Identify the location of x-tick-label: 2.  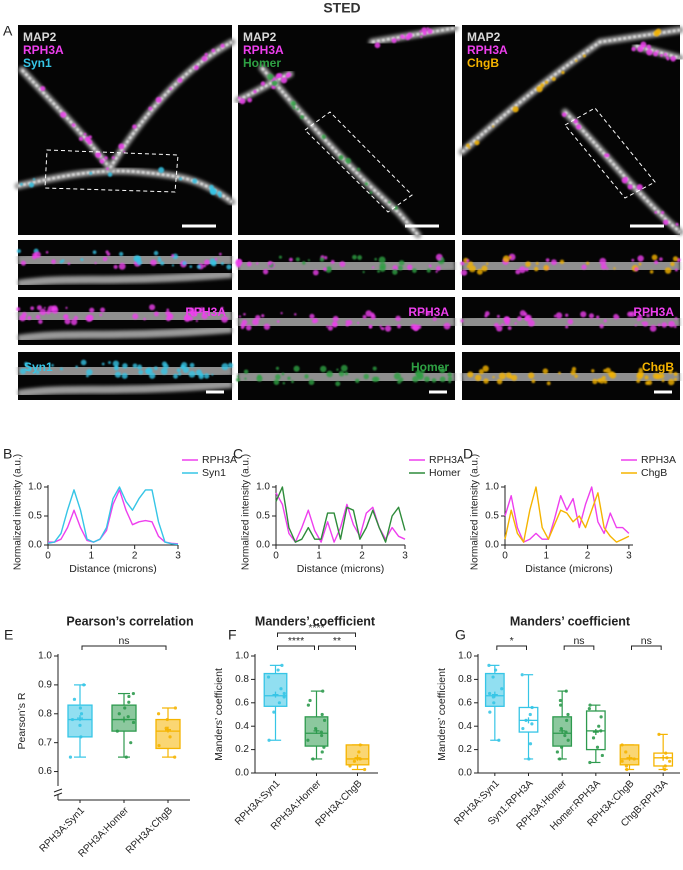
(588, 556).